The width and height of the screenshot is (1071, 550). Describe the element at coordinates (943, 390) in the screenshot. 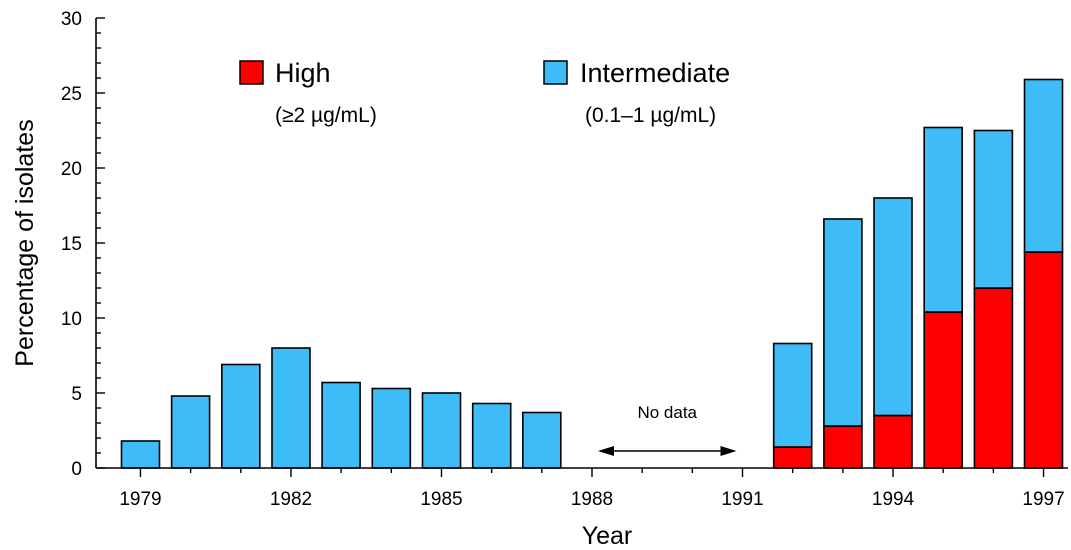

I see `bar-high-1995` at that location.